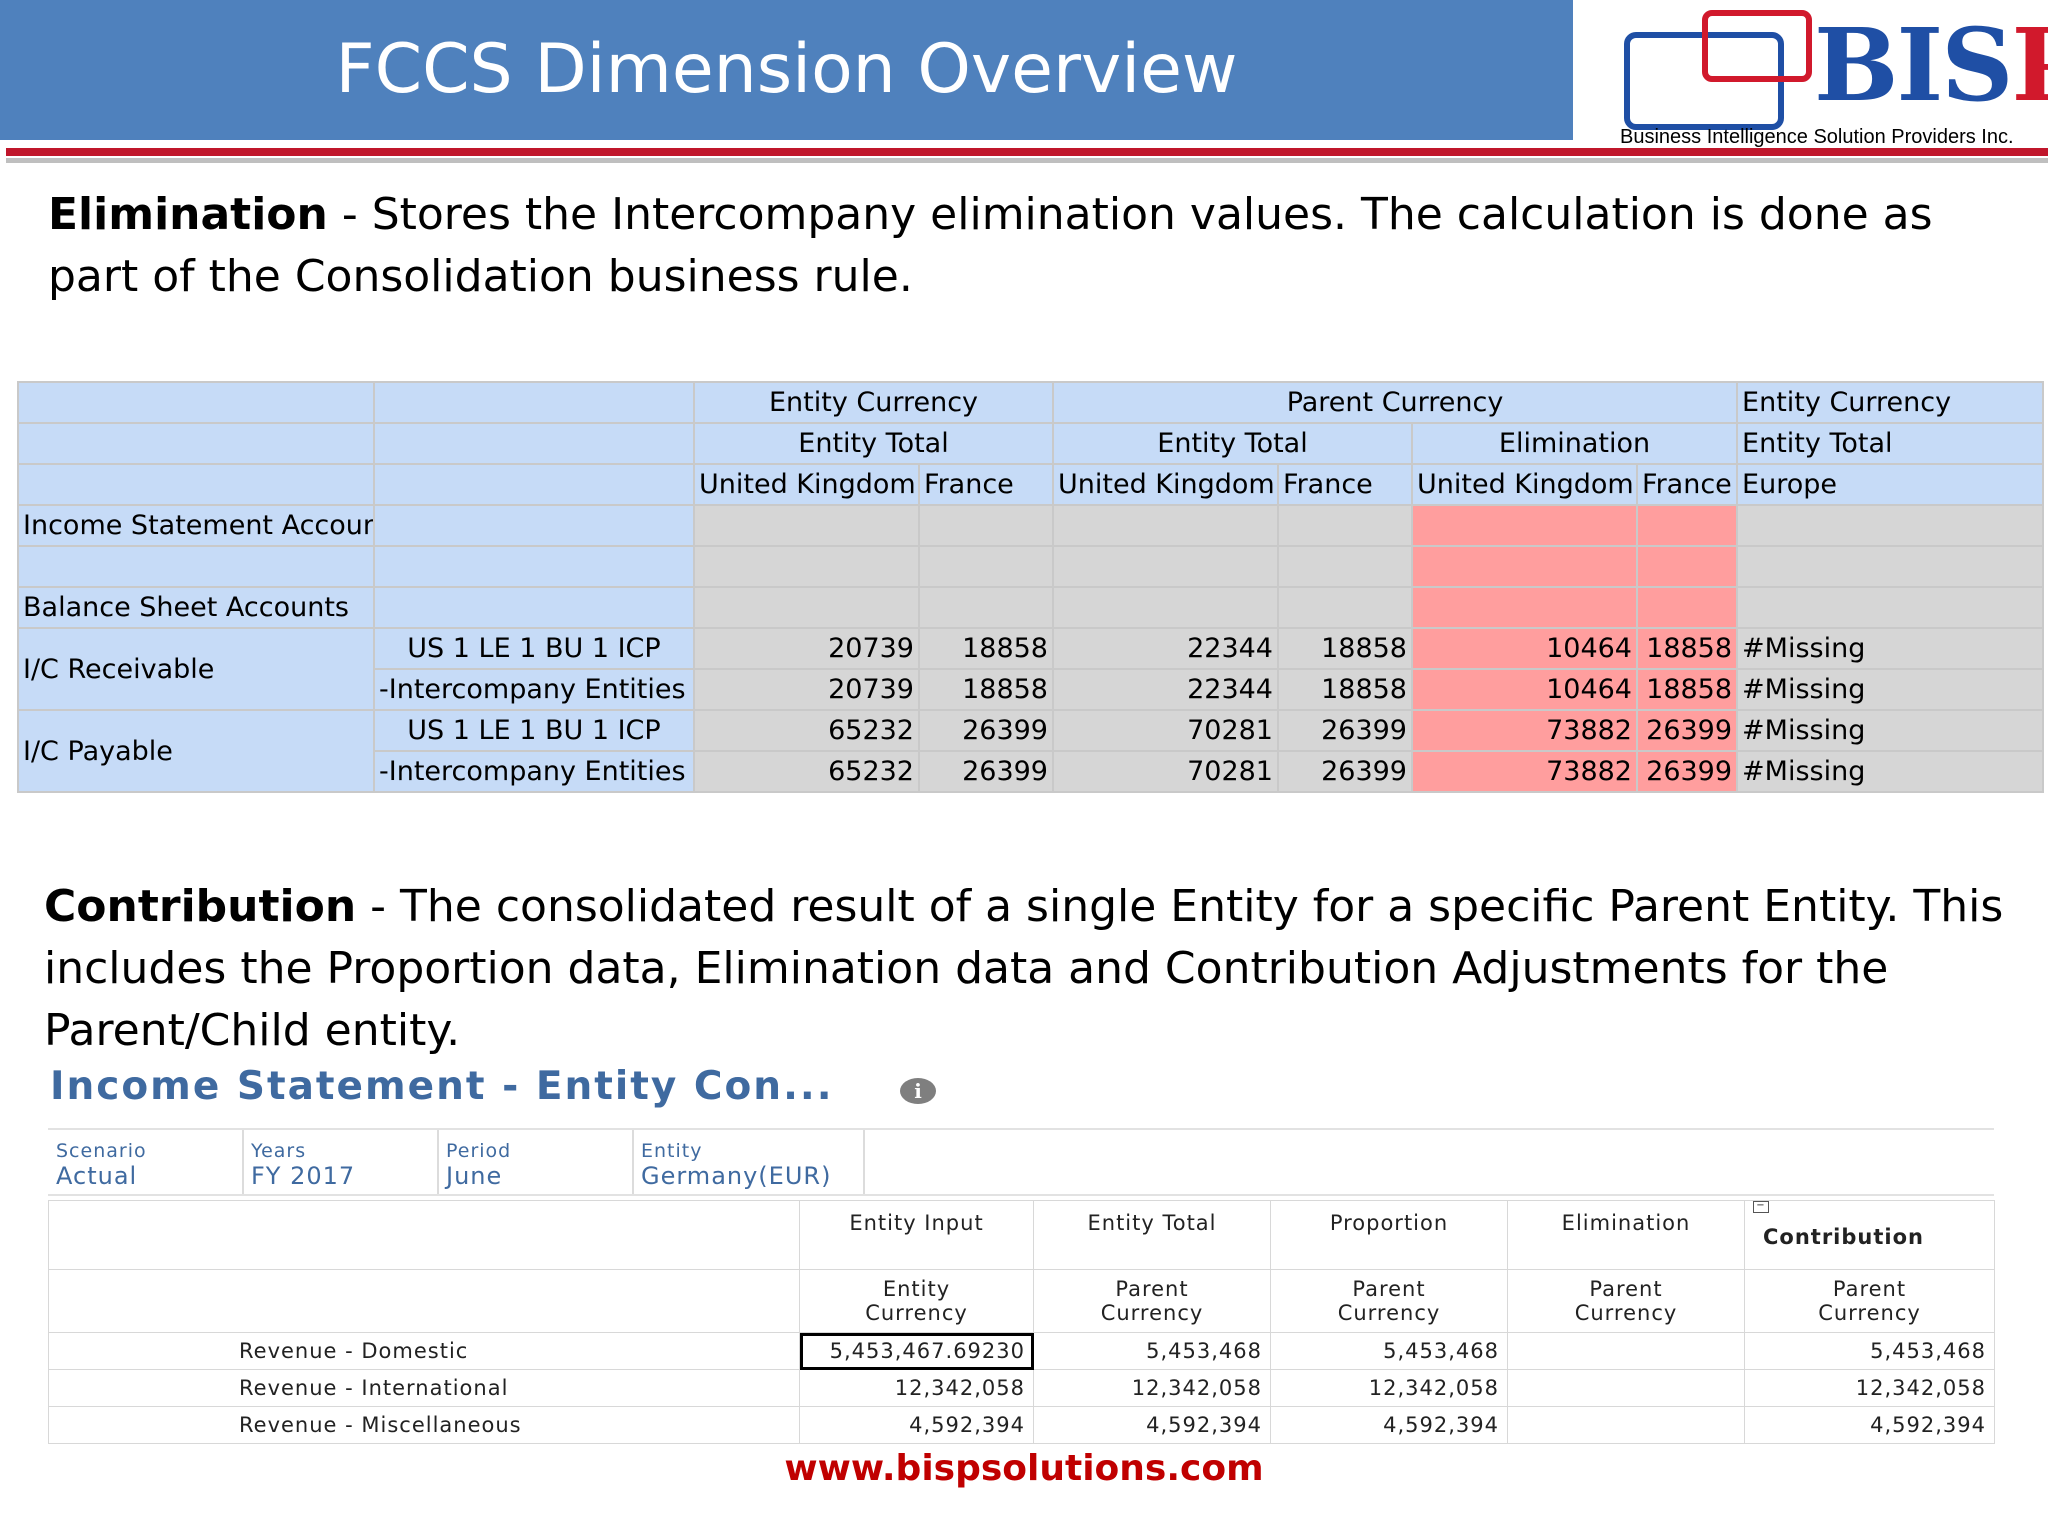 The height and width of the screenshot is (1536, 2048). What do you see at coordinates (1931, 65) in the screenshot?
I see `logo-wordmark: BISP` at bounding box center [1931, 65].